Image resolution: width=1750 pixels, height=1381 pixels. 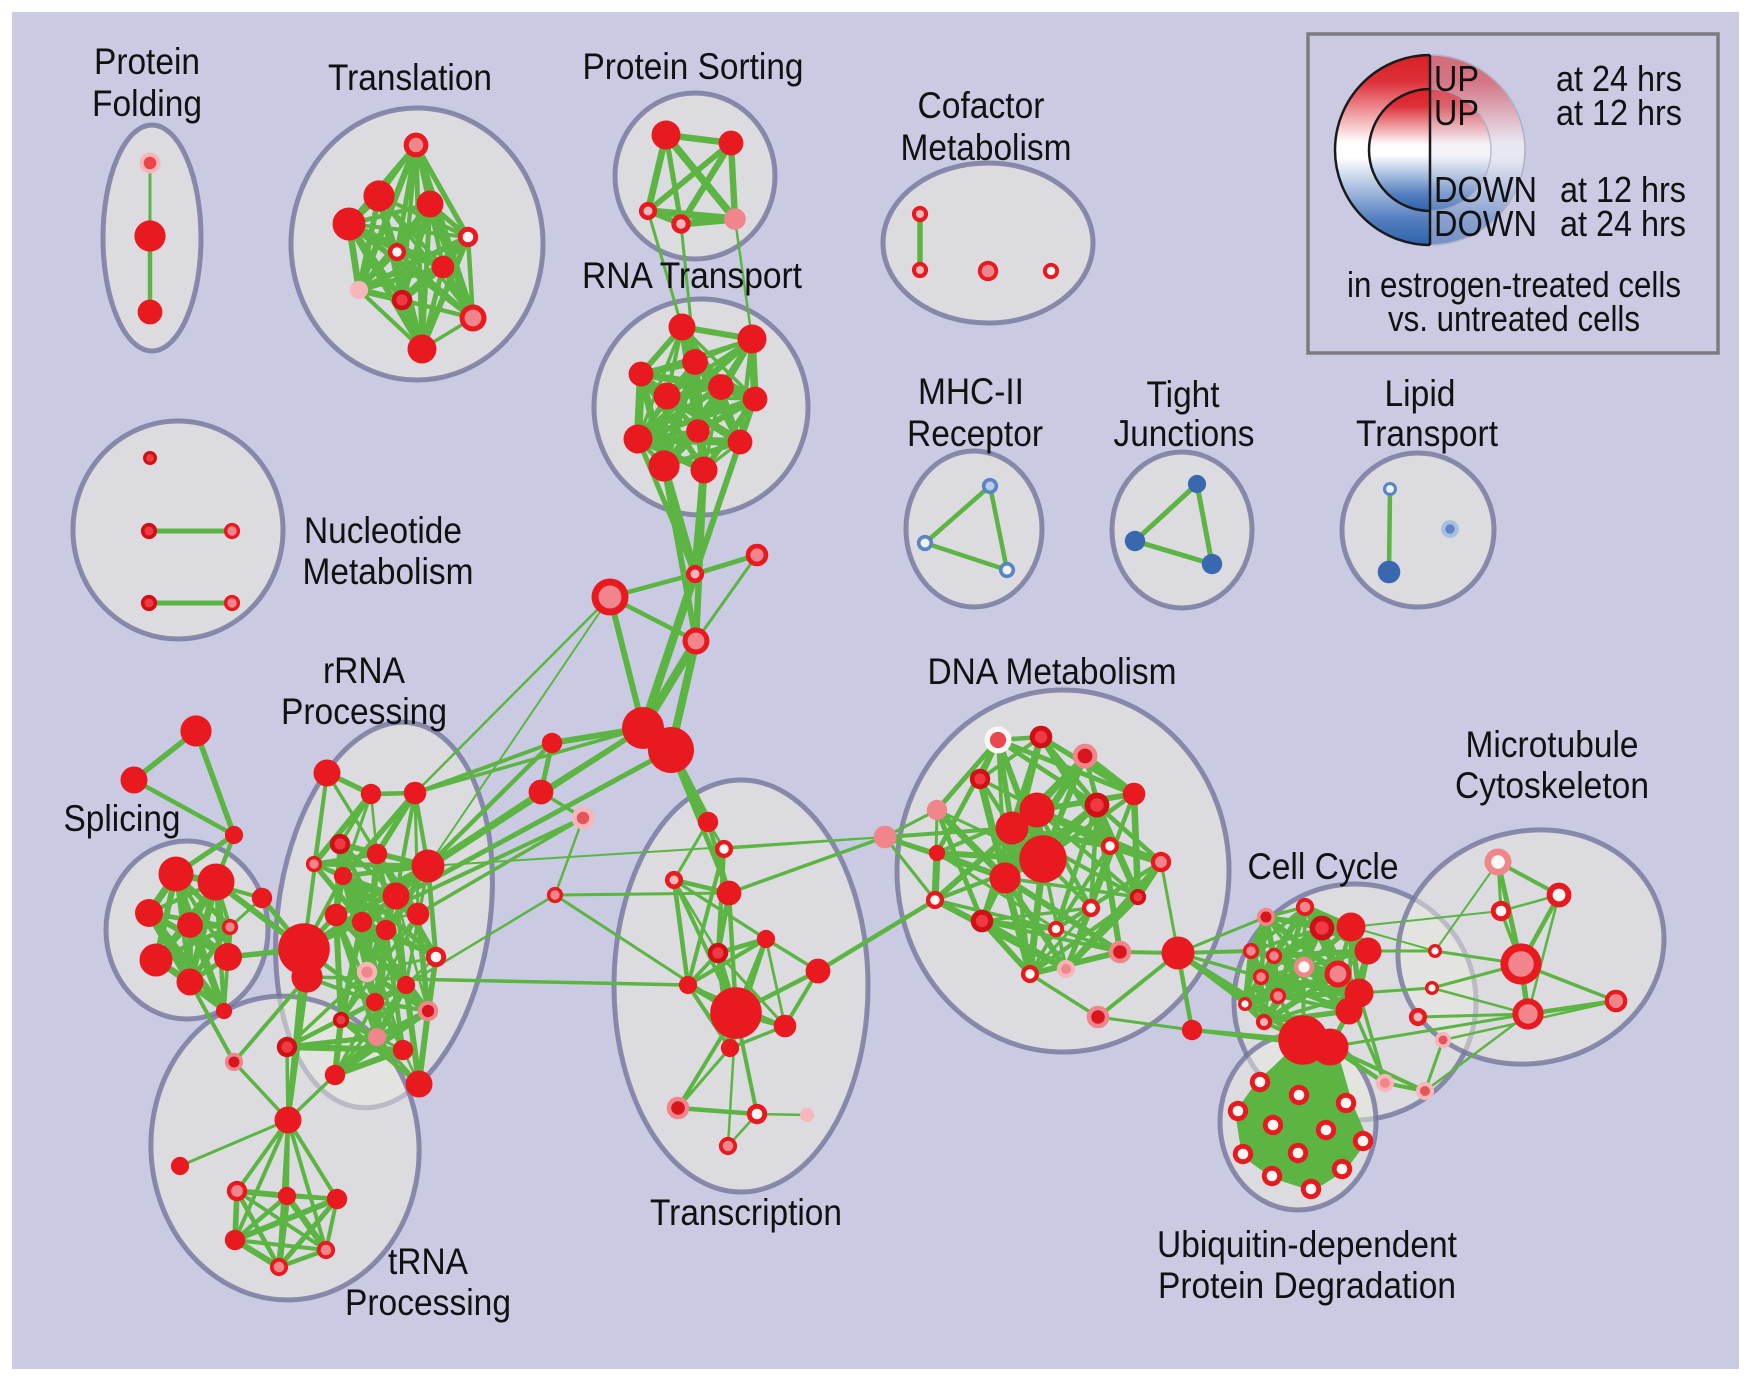 I want to click on svg-text: Microtubule, so click(x=1552, y=744).